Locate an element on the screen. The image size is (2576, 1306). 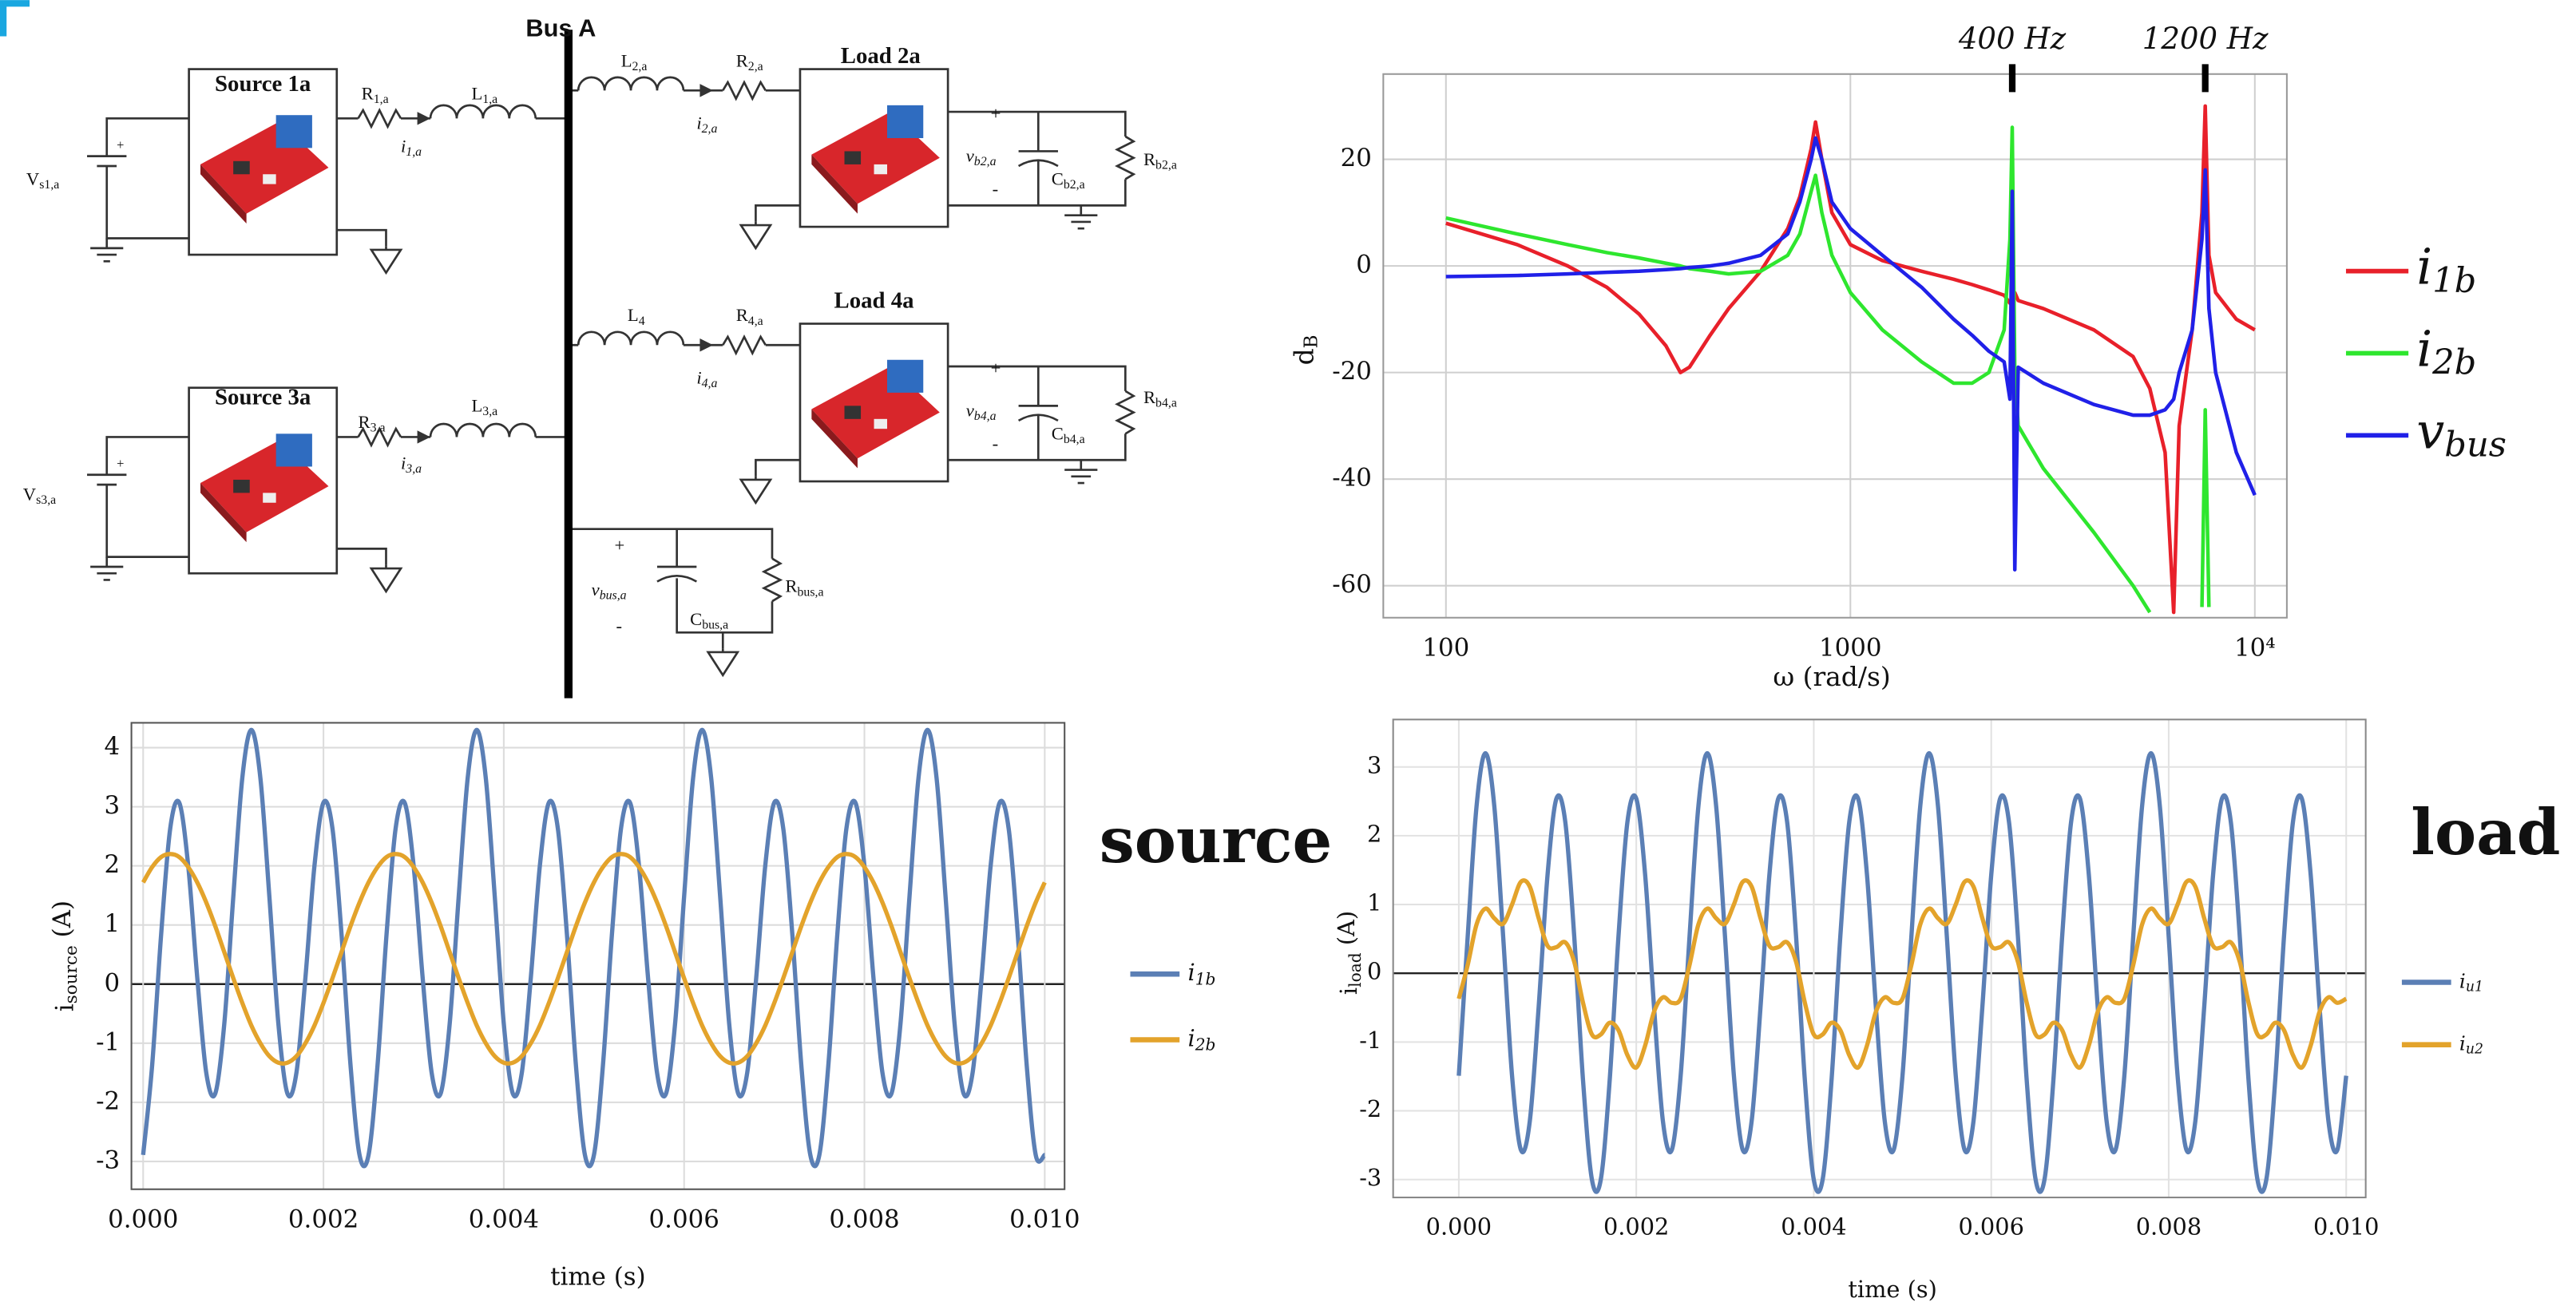
y-tick-label: -20 is located at coordinates (1352, 372).